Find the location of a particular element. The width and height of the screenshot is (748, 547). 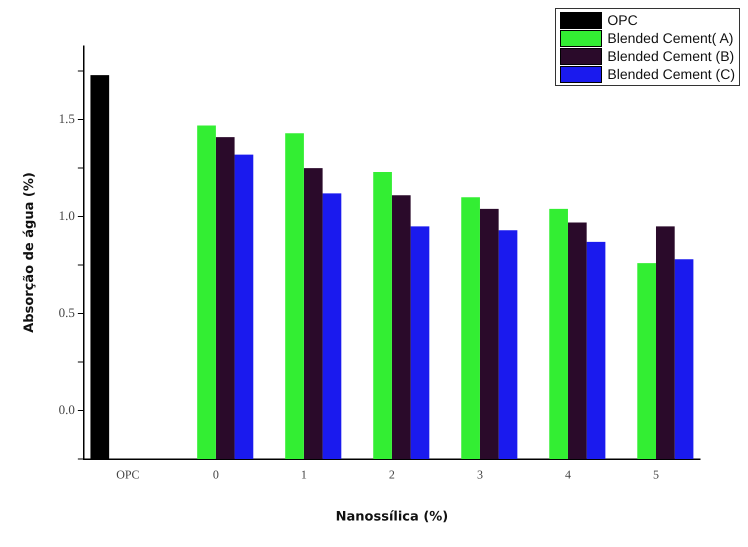

legend-label: Blended Cement( A) is located at coordinates (670, 38).